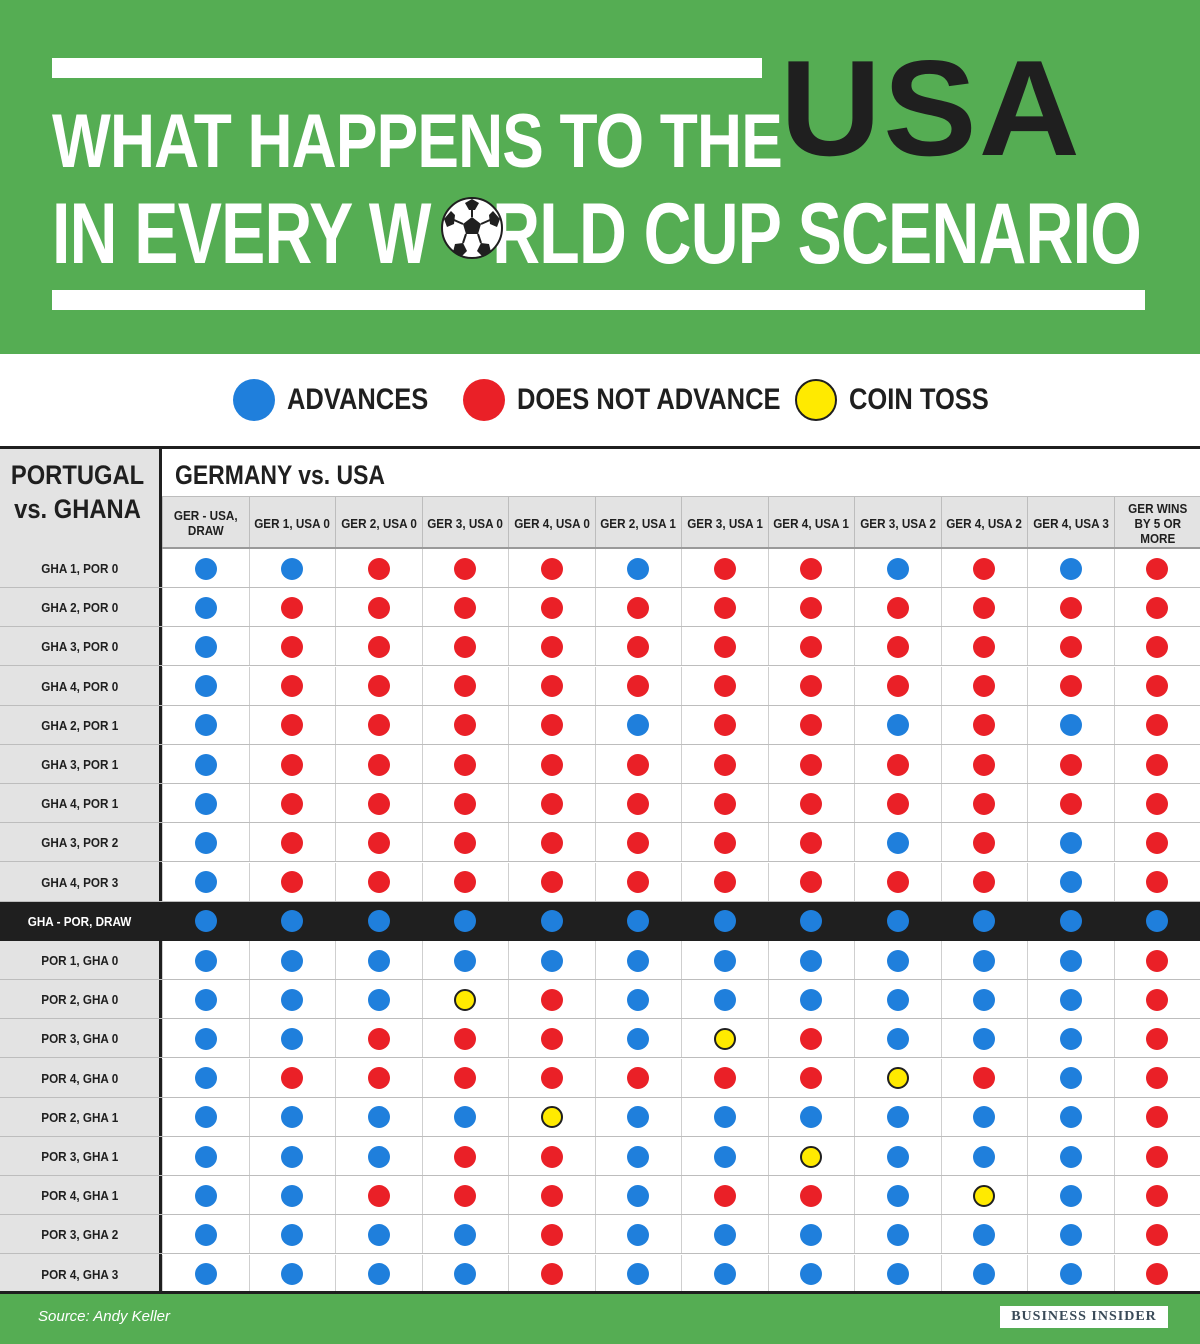  What do you see at coordinates (681, 548) in the screenshot?
I see `column-header-rule` at bounding box center [681, 548].